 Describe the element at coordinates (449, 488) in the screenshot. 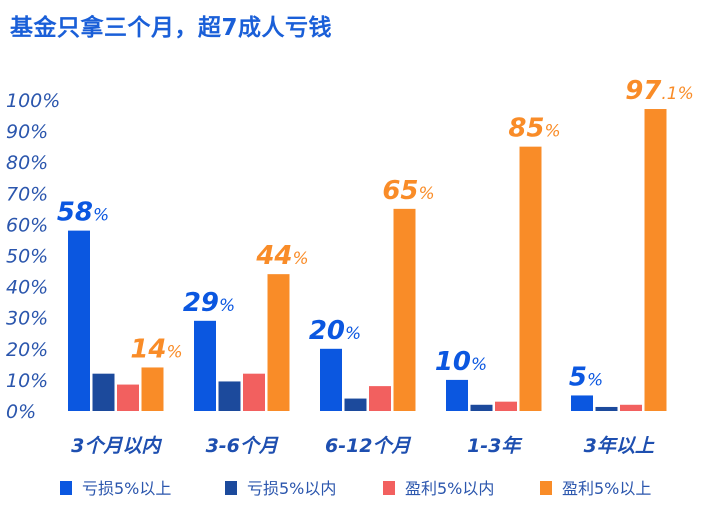

I see `legend-label: 盈利5%以内` at that location.